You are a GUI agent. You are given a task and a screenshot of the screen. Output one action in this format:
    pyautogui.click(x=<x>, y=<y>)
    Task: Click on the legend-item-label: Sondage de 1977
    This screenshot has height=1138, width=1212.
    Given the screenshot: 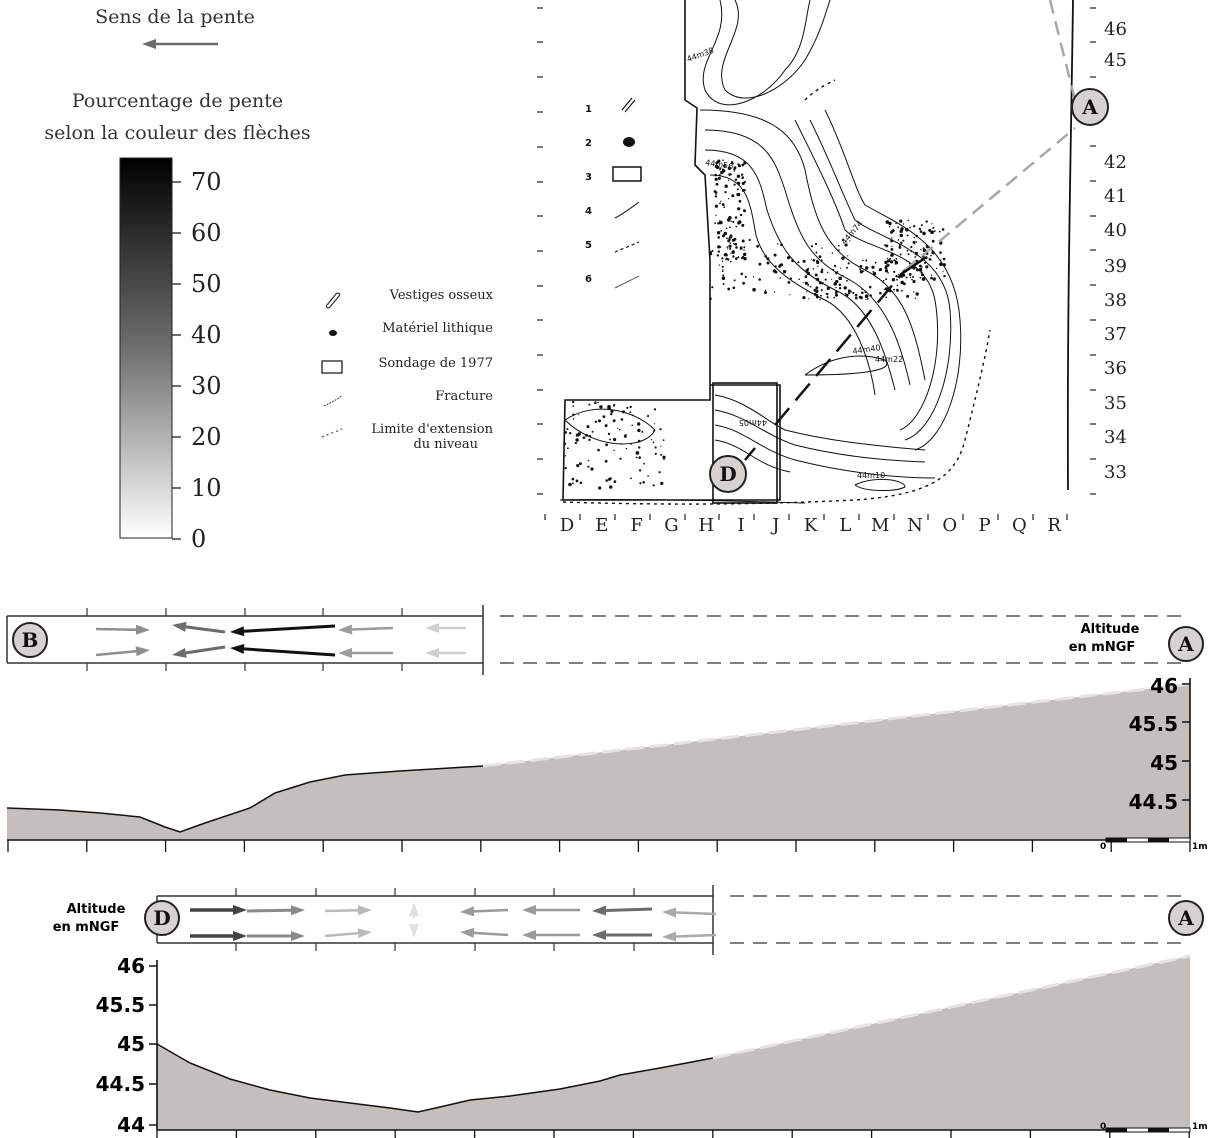 What is the action you would take?
    pyautogui.click(x=435, y=363)
    